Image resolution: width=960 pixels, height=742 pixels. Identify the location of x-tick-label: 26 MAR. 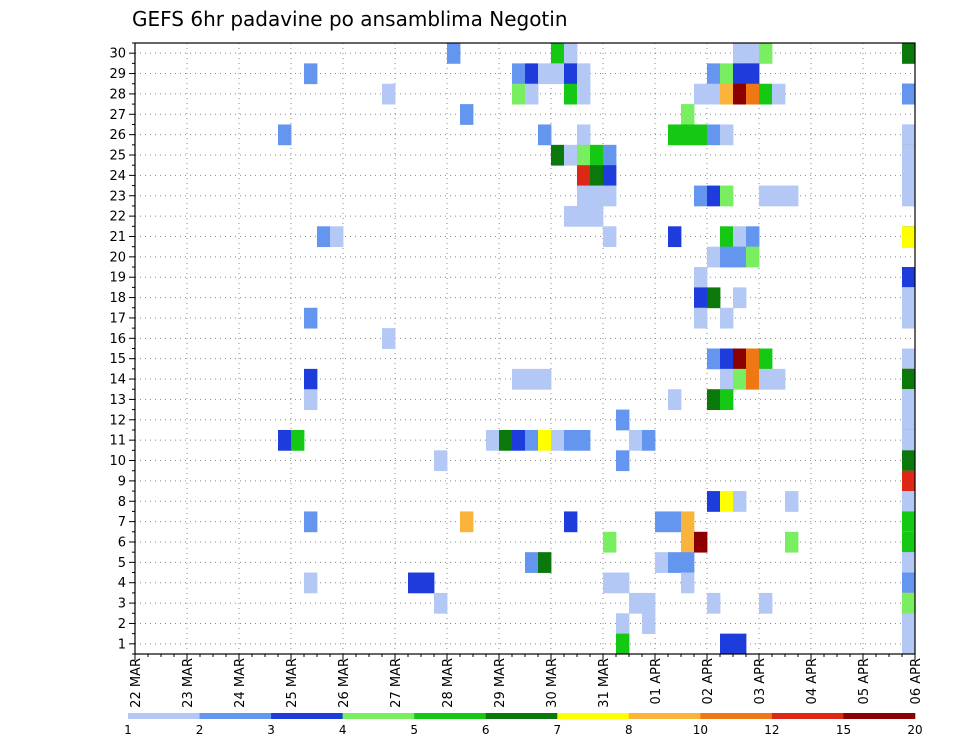
(344, 683).